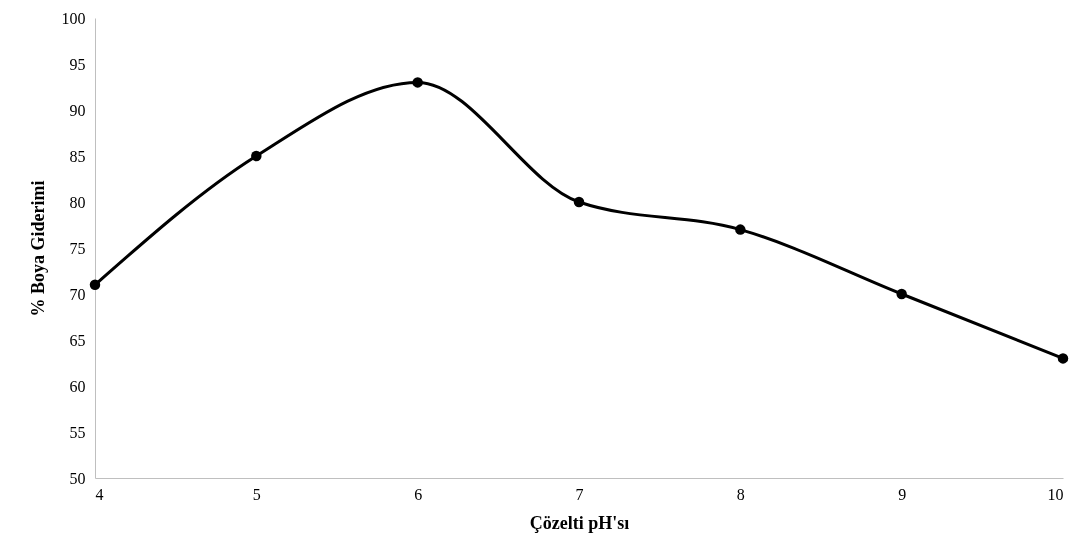 The height and width of the screenshot is (556, 1083). Describe the element at coordinates (418, 494) in the screenshot. I see `x-tick-label: 6` at that location.